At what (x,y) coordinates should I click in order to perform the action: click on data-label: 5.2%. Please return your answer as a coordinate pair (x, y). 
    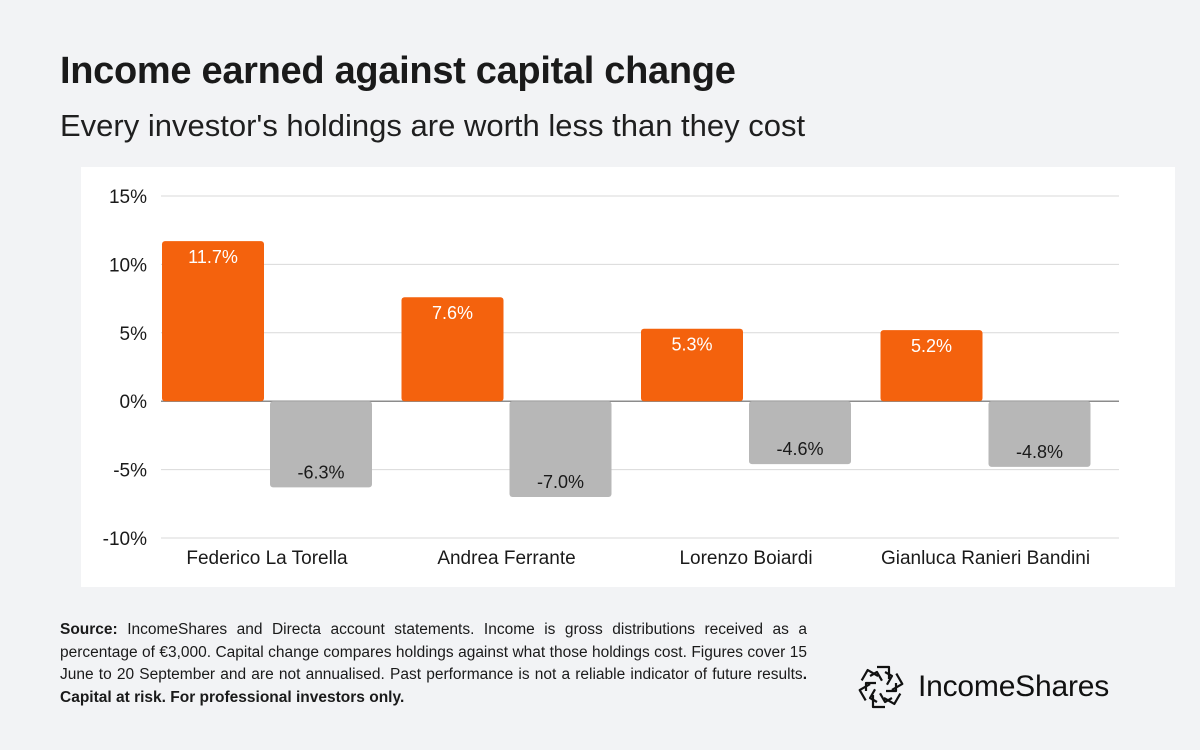
    Looking at the image, I should click on (931, 346).